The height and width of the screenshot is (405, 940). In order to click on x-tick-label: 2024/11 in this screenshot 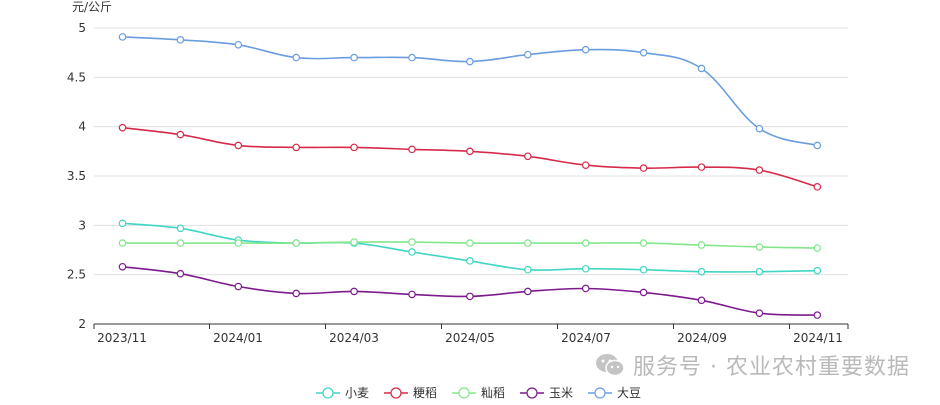, I will do `click(818, 338)`.